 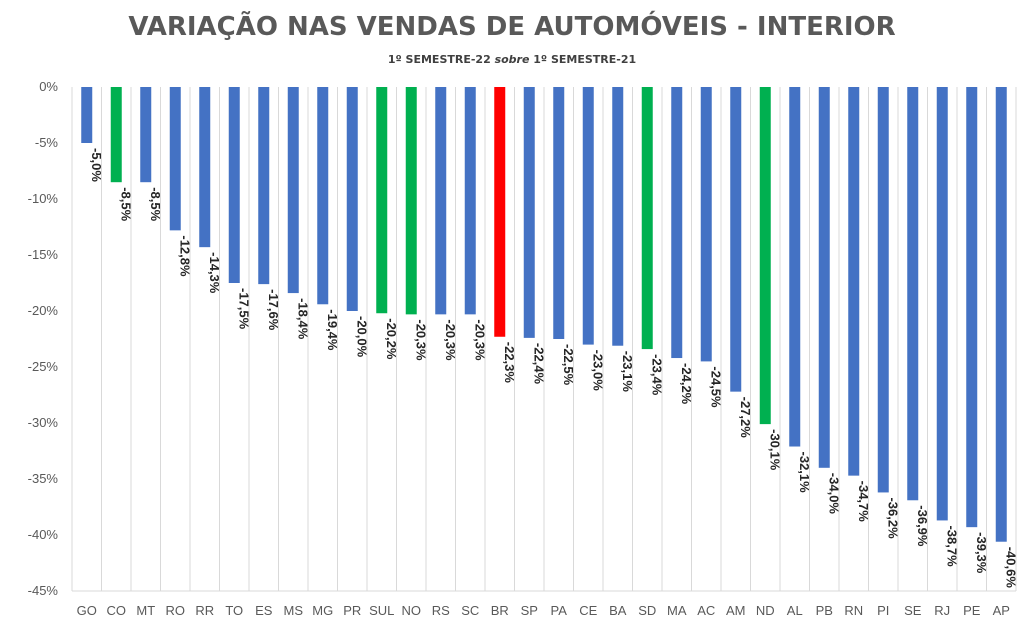 What do you see at coordinates (352, 610) in the screenshot?
I see `x-tick-label: PR` at bounding box center [352, 610].